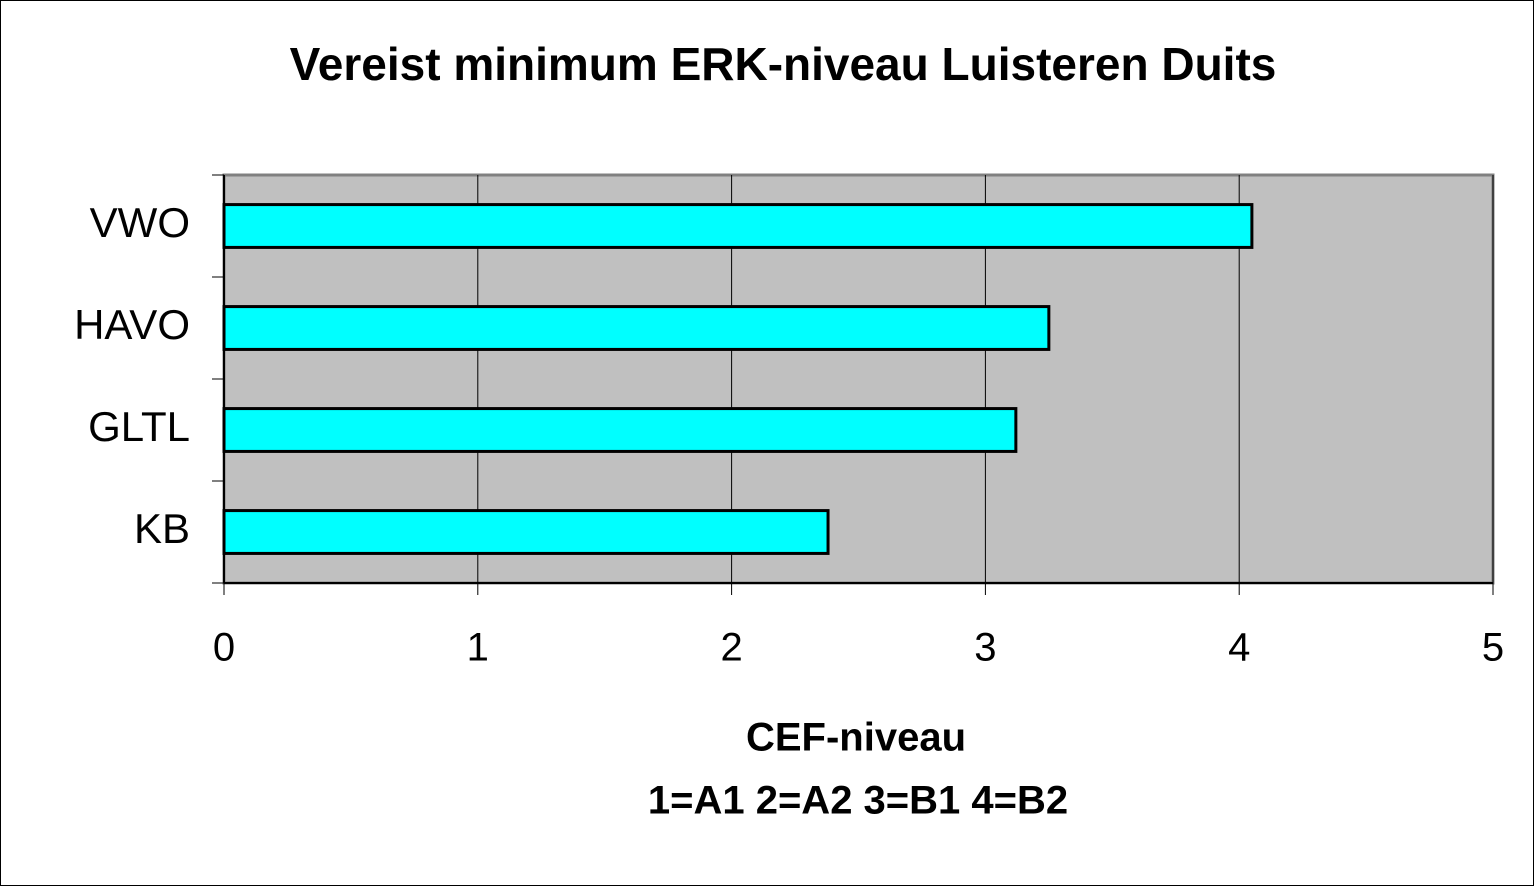  I want to click on x-tick-label: 2, so click(731, 648).